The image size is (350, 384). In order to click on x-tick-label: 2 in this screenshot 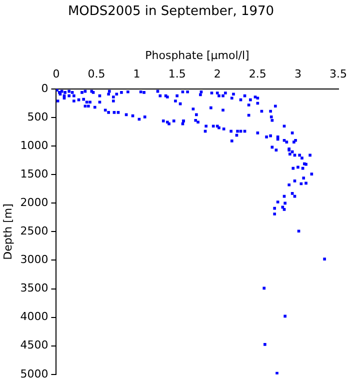, I will do `click(217, 73)`.